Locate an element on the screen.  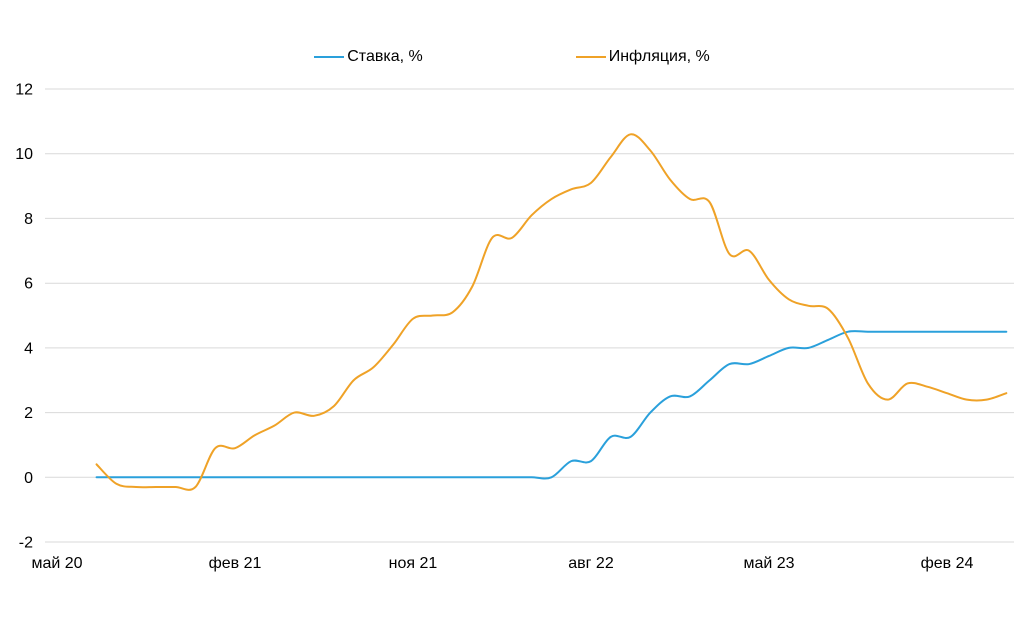
x-axis-label: фев 24 is located at coordinates (947, 563).